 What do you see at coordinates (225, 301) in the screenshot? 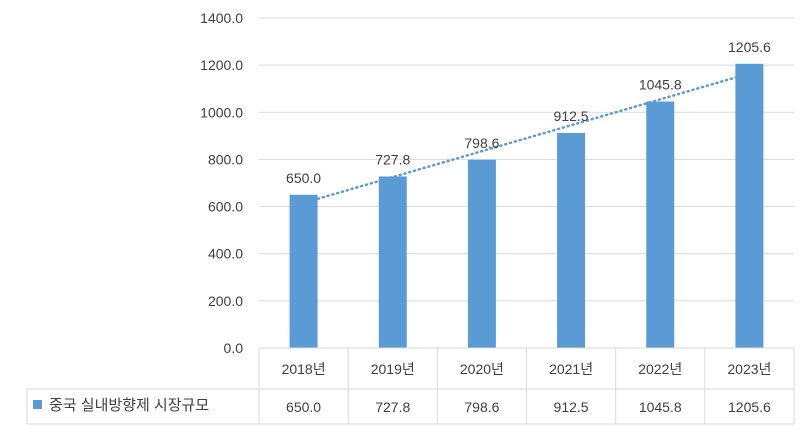
I see `y-tick-label: 200.0` at bounding box center [225, 301].